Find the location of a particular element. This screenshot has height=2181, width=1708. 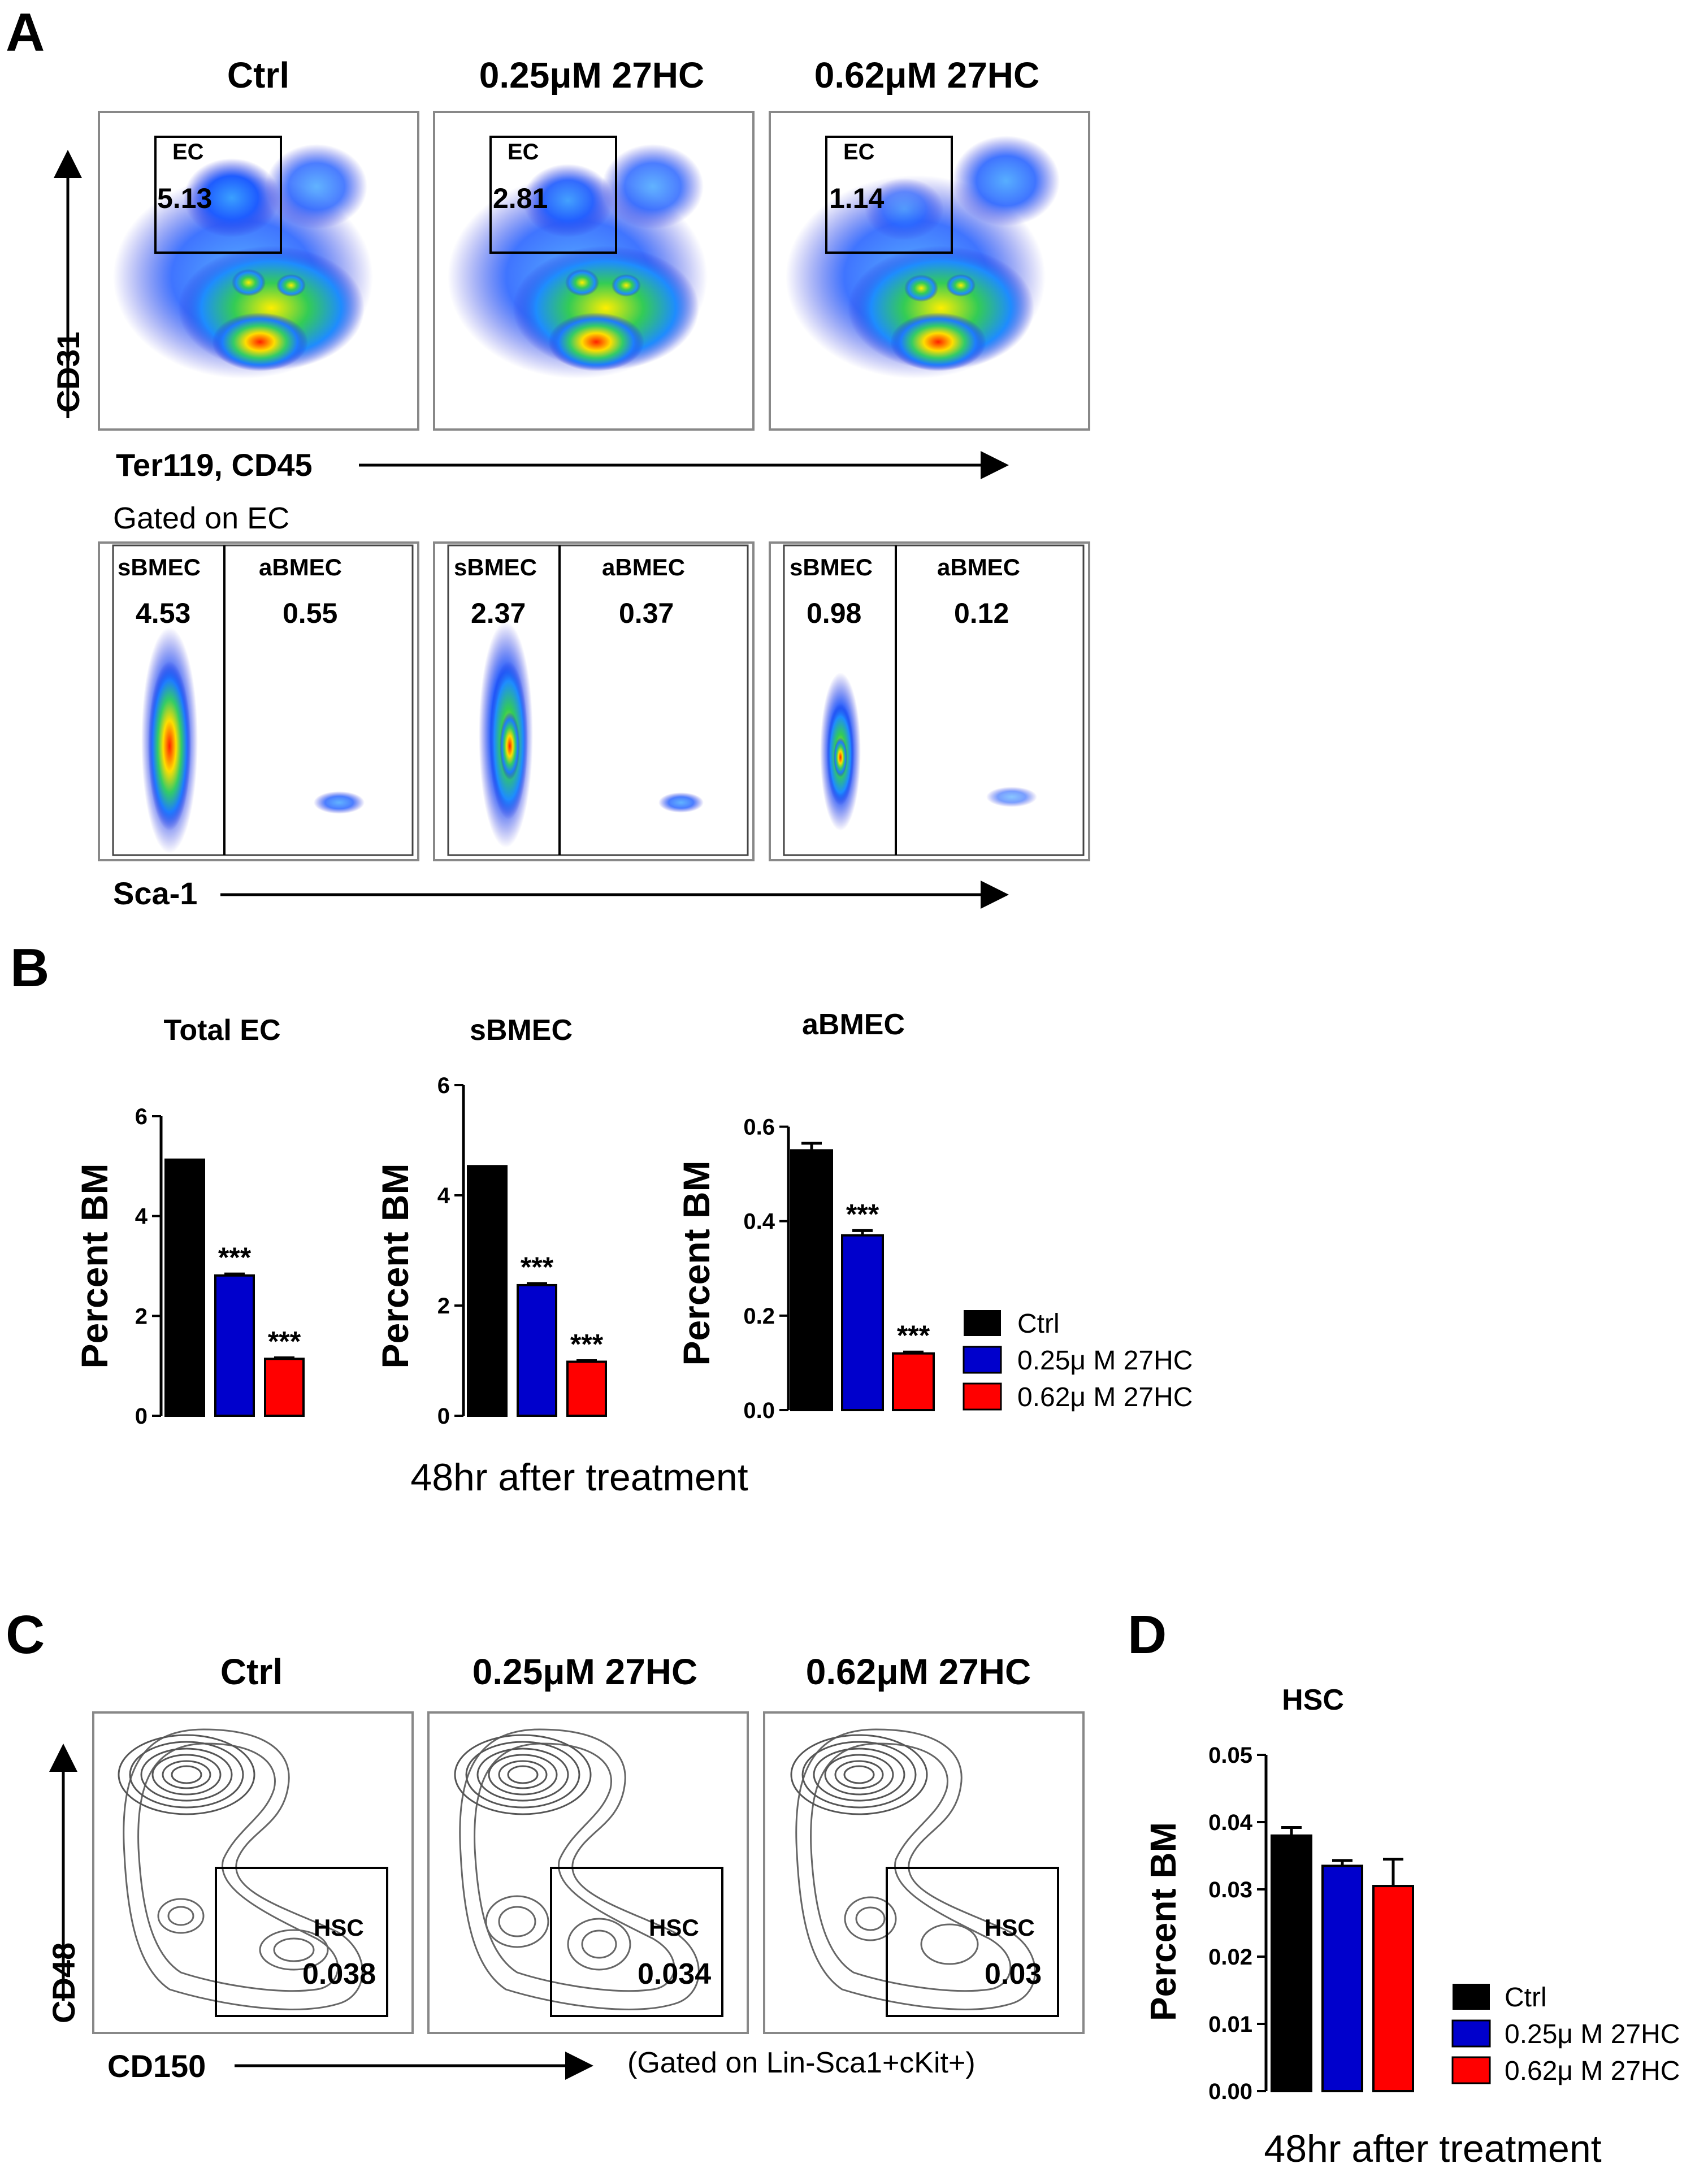

hsc-plot-ctrl: HSC 0.038 is located at coordinates (253, 1872).